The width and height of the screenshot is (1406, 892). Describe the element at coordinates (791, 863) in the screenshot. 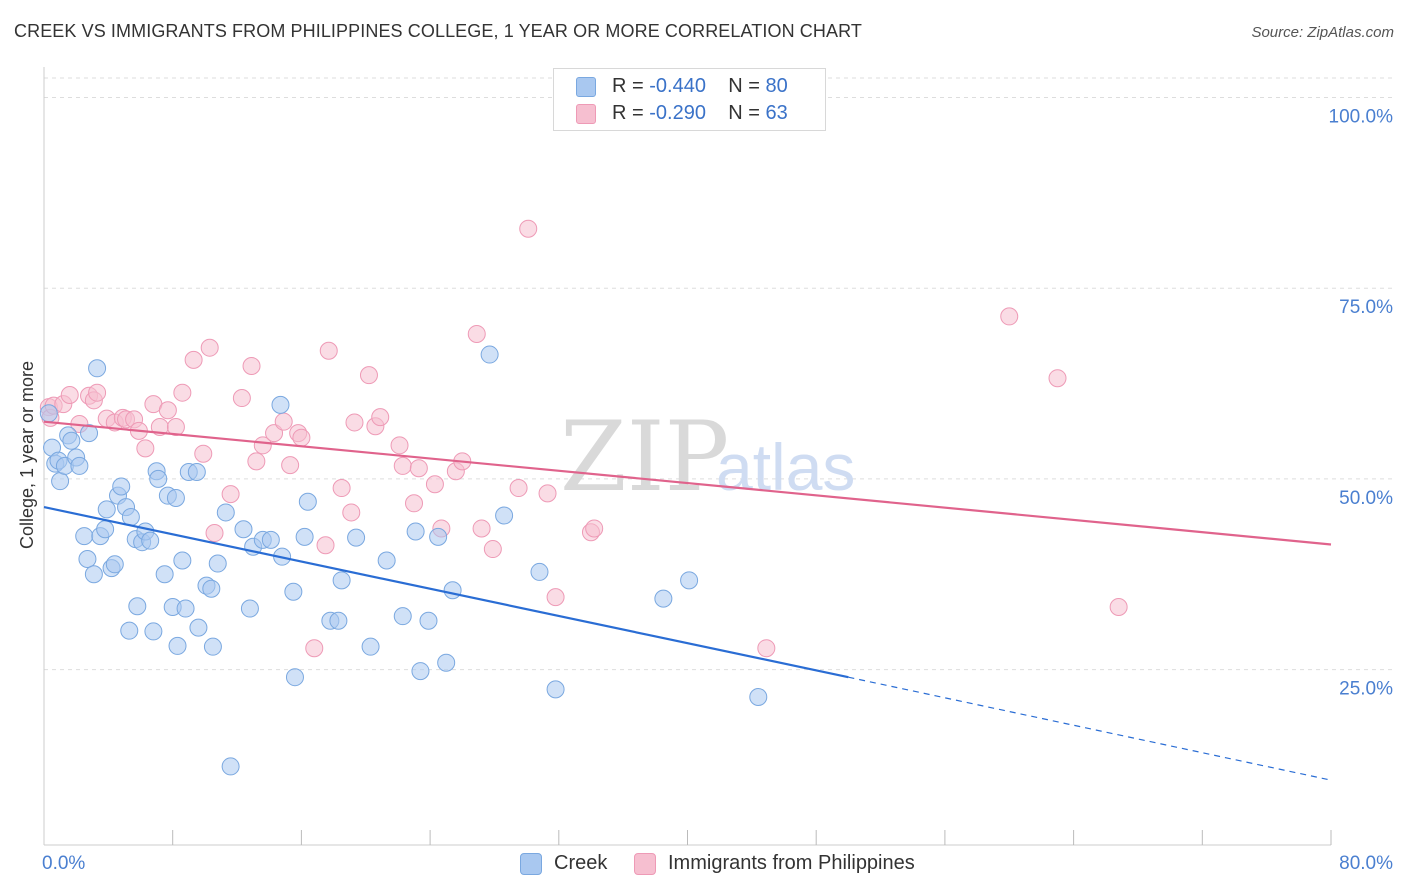

I see `philippines-legend-label: Immigrants from Philippines` at that location.